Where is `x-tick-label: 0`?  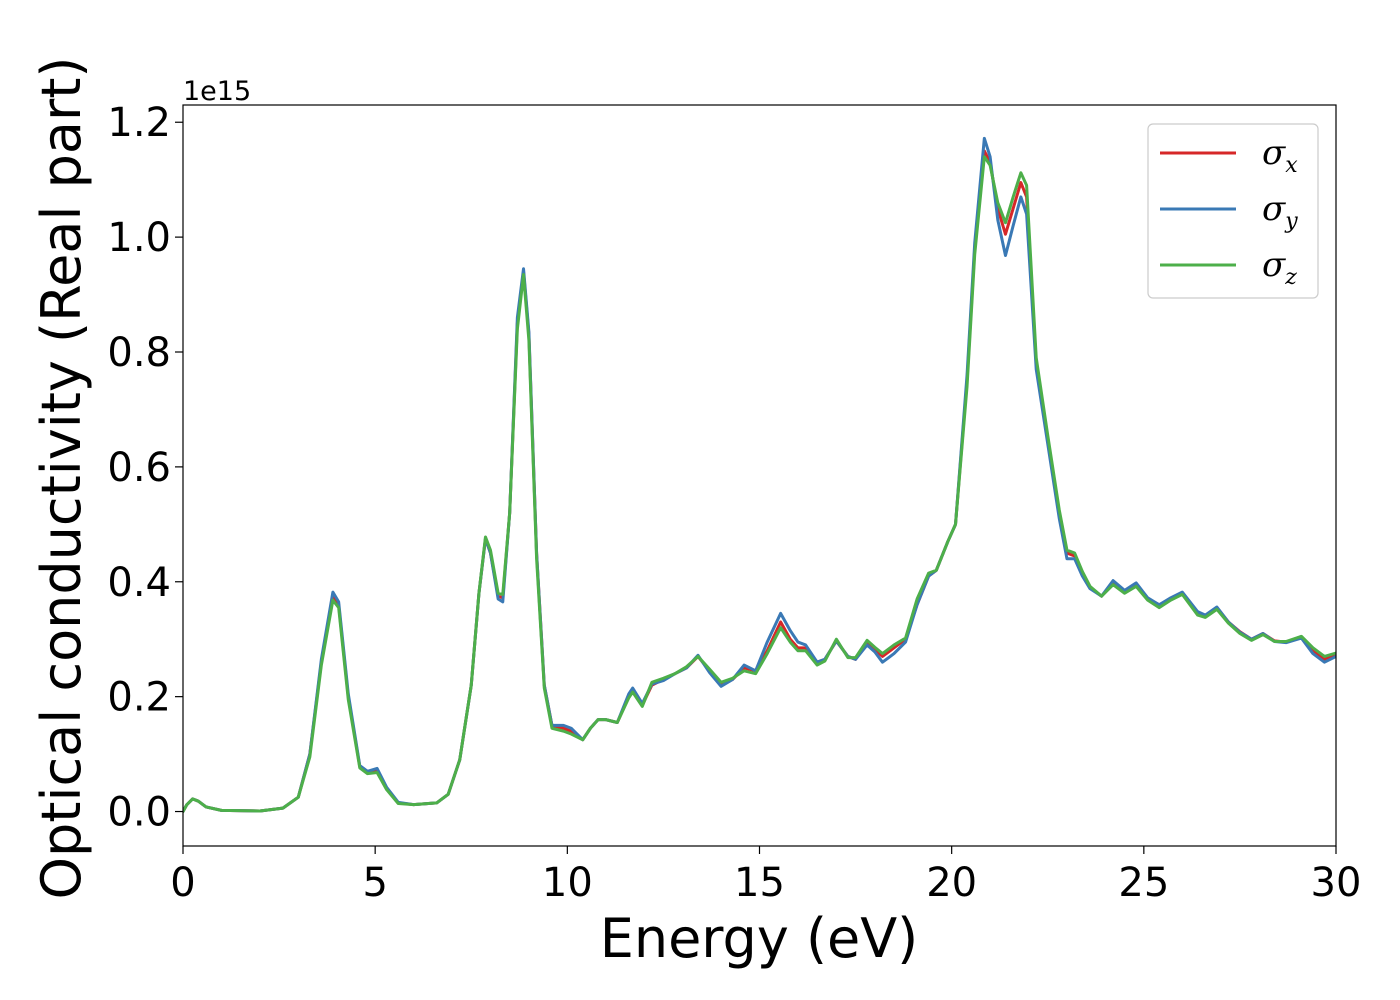 x-tick-label: 0 is located at coordinates (182, 883).